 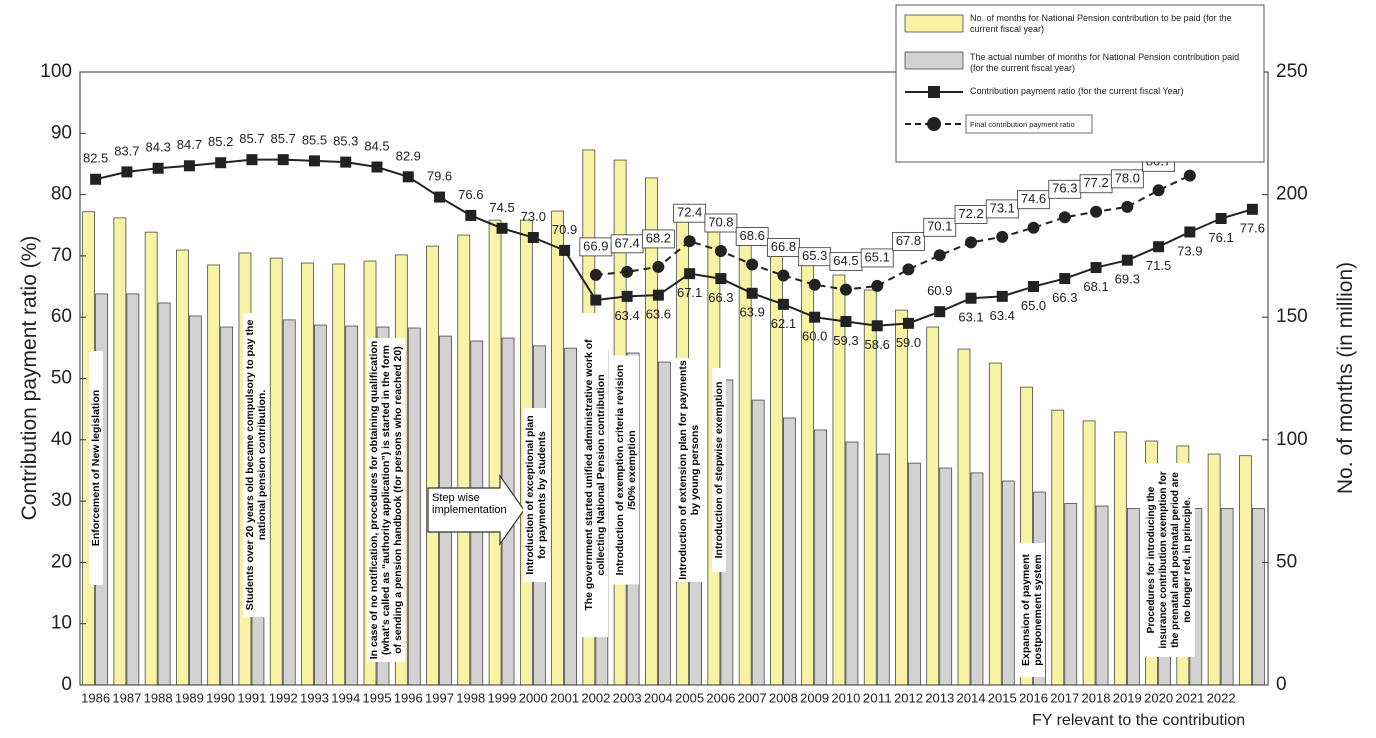 What do you see at coordinates (95, 698) in the screenshot?
I see `x-tick-label: 1986` at bounding box center [95, 698].